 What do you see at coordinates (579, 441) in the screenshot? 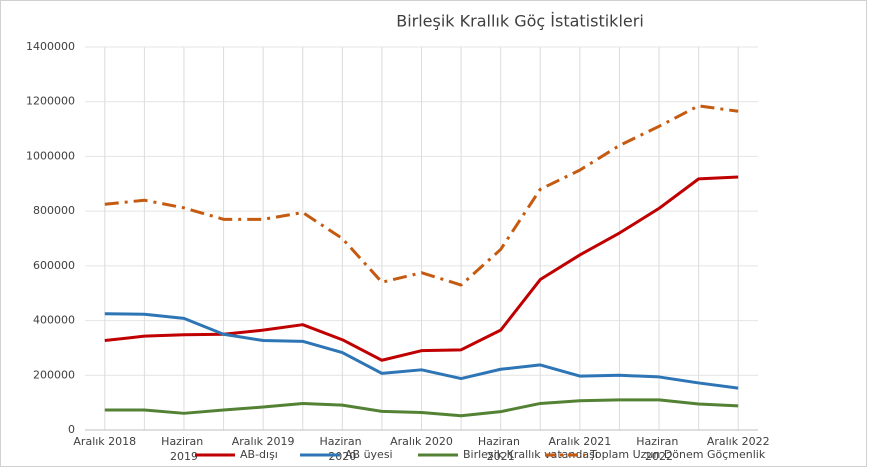
I see `x-tick-label: Aralık 2021` at bounding box center [579, 441].